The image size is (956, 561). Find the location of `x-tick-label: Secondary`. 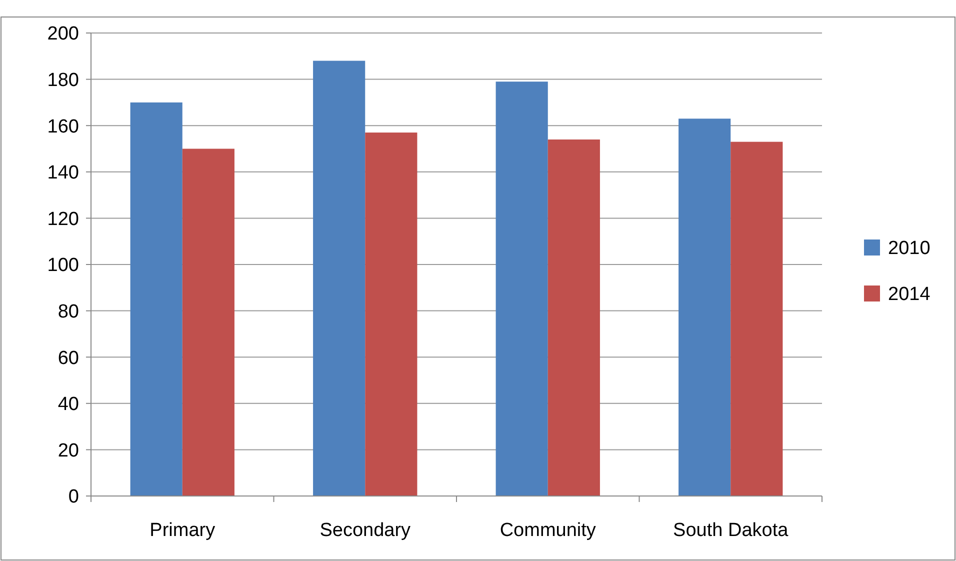

x-tick-label: Secondary is located at coordinates (366, 530).